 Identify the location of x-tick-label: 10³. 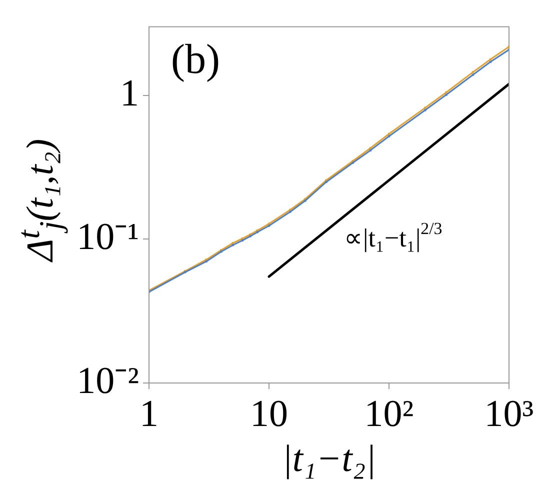
(509, 413).